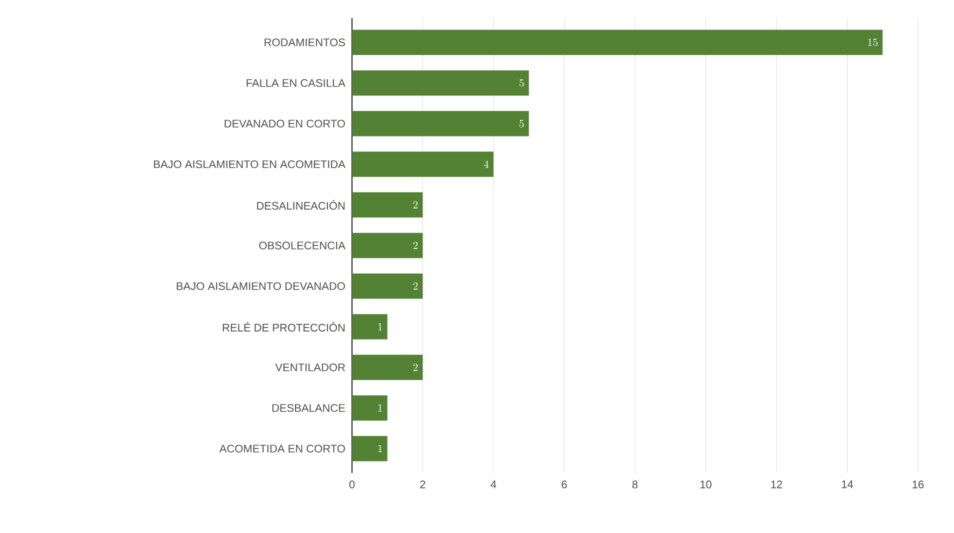  I want to click on x-tick-label: 10, so click(706, 484).